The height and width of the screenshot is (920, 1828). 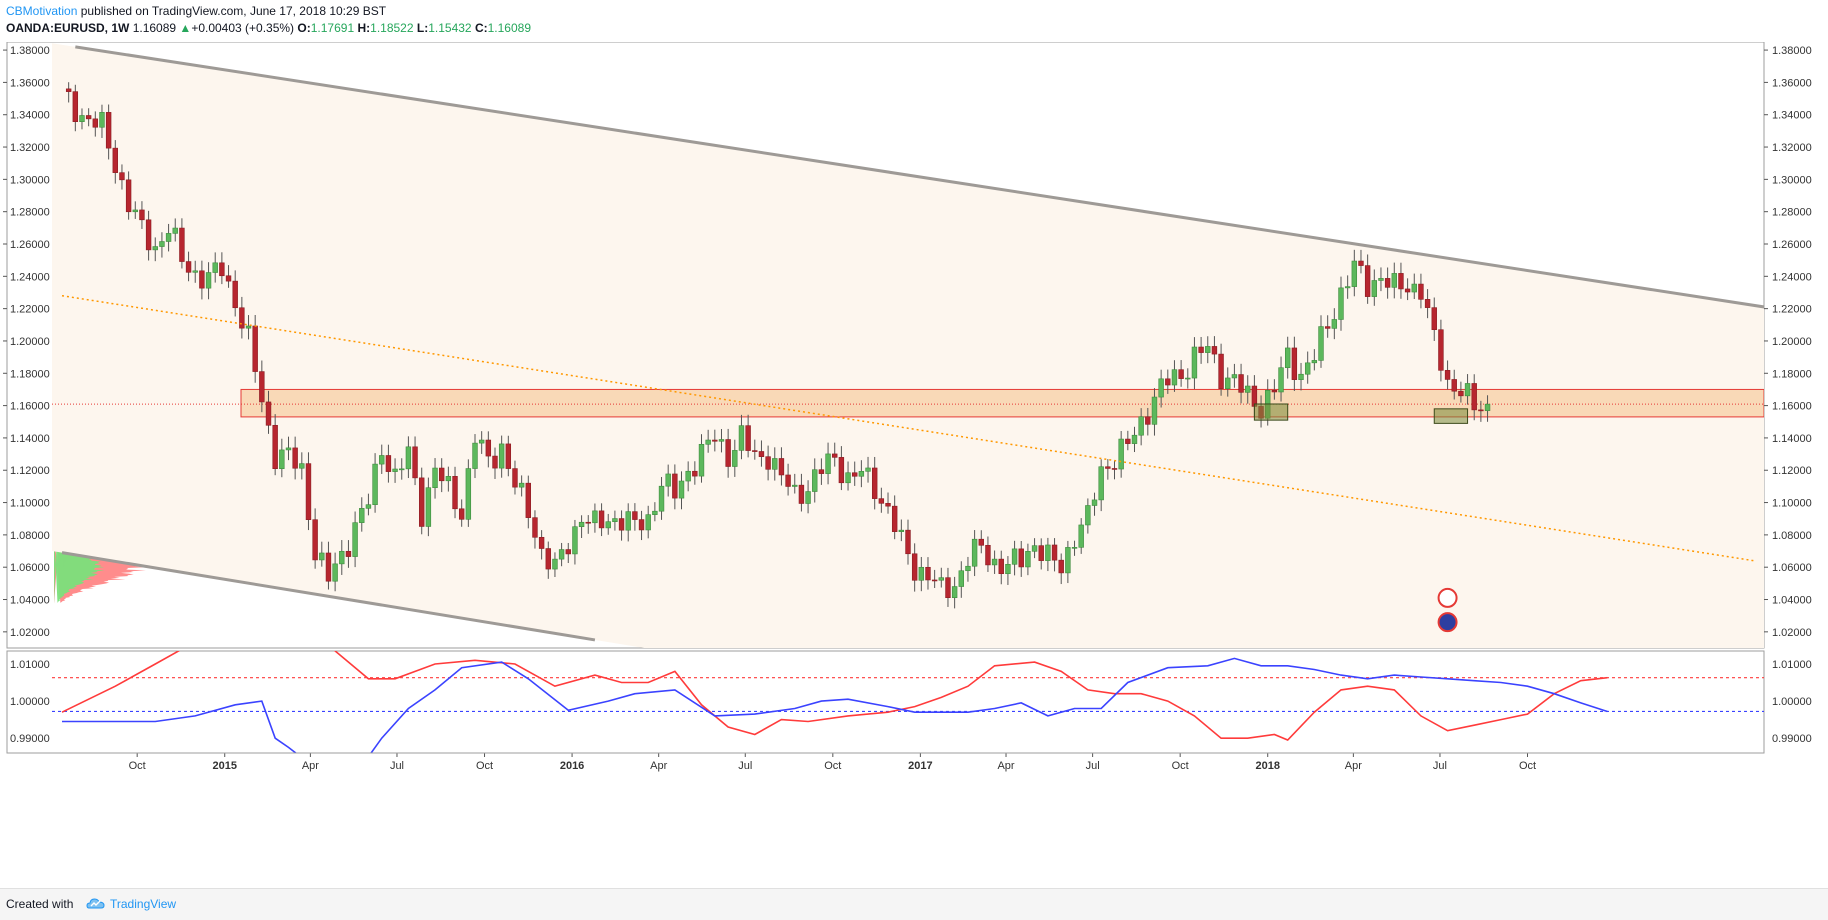 What do you see at coordinates (30, 245) in the screenshot?
I see `price-tick-label-left: 1.26000` at bounding box center [30, 245].